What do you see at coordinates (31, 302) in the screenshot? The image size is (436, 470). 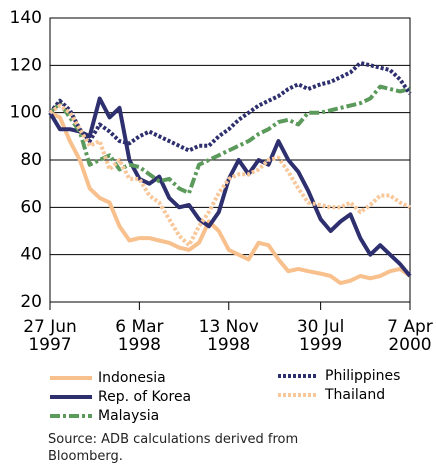 I see `y-tick-label: 20` at bounding box center [31, 302].